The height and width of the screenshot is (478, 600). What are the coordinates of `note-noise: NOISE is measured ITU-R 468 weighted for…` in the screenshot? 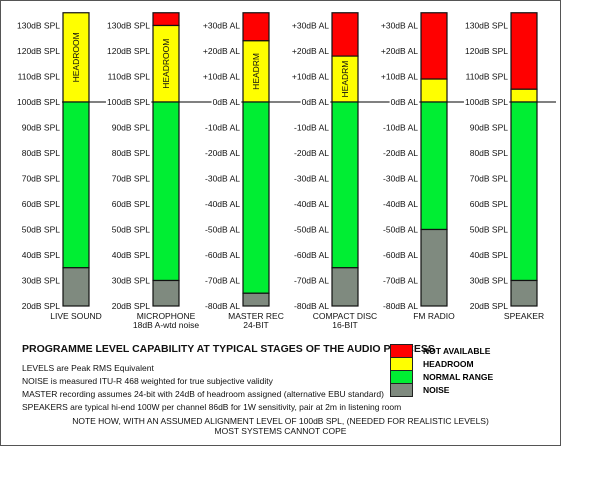 It's located at (147, 381).